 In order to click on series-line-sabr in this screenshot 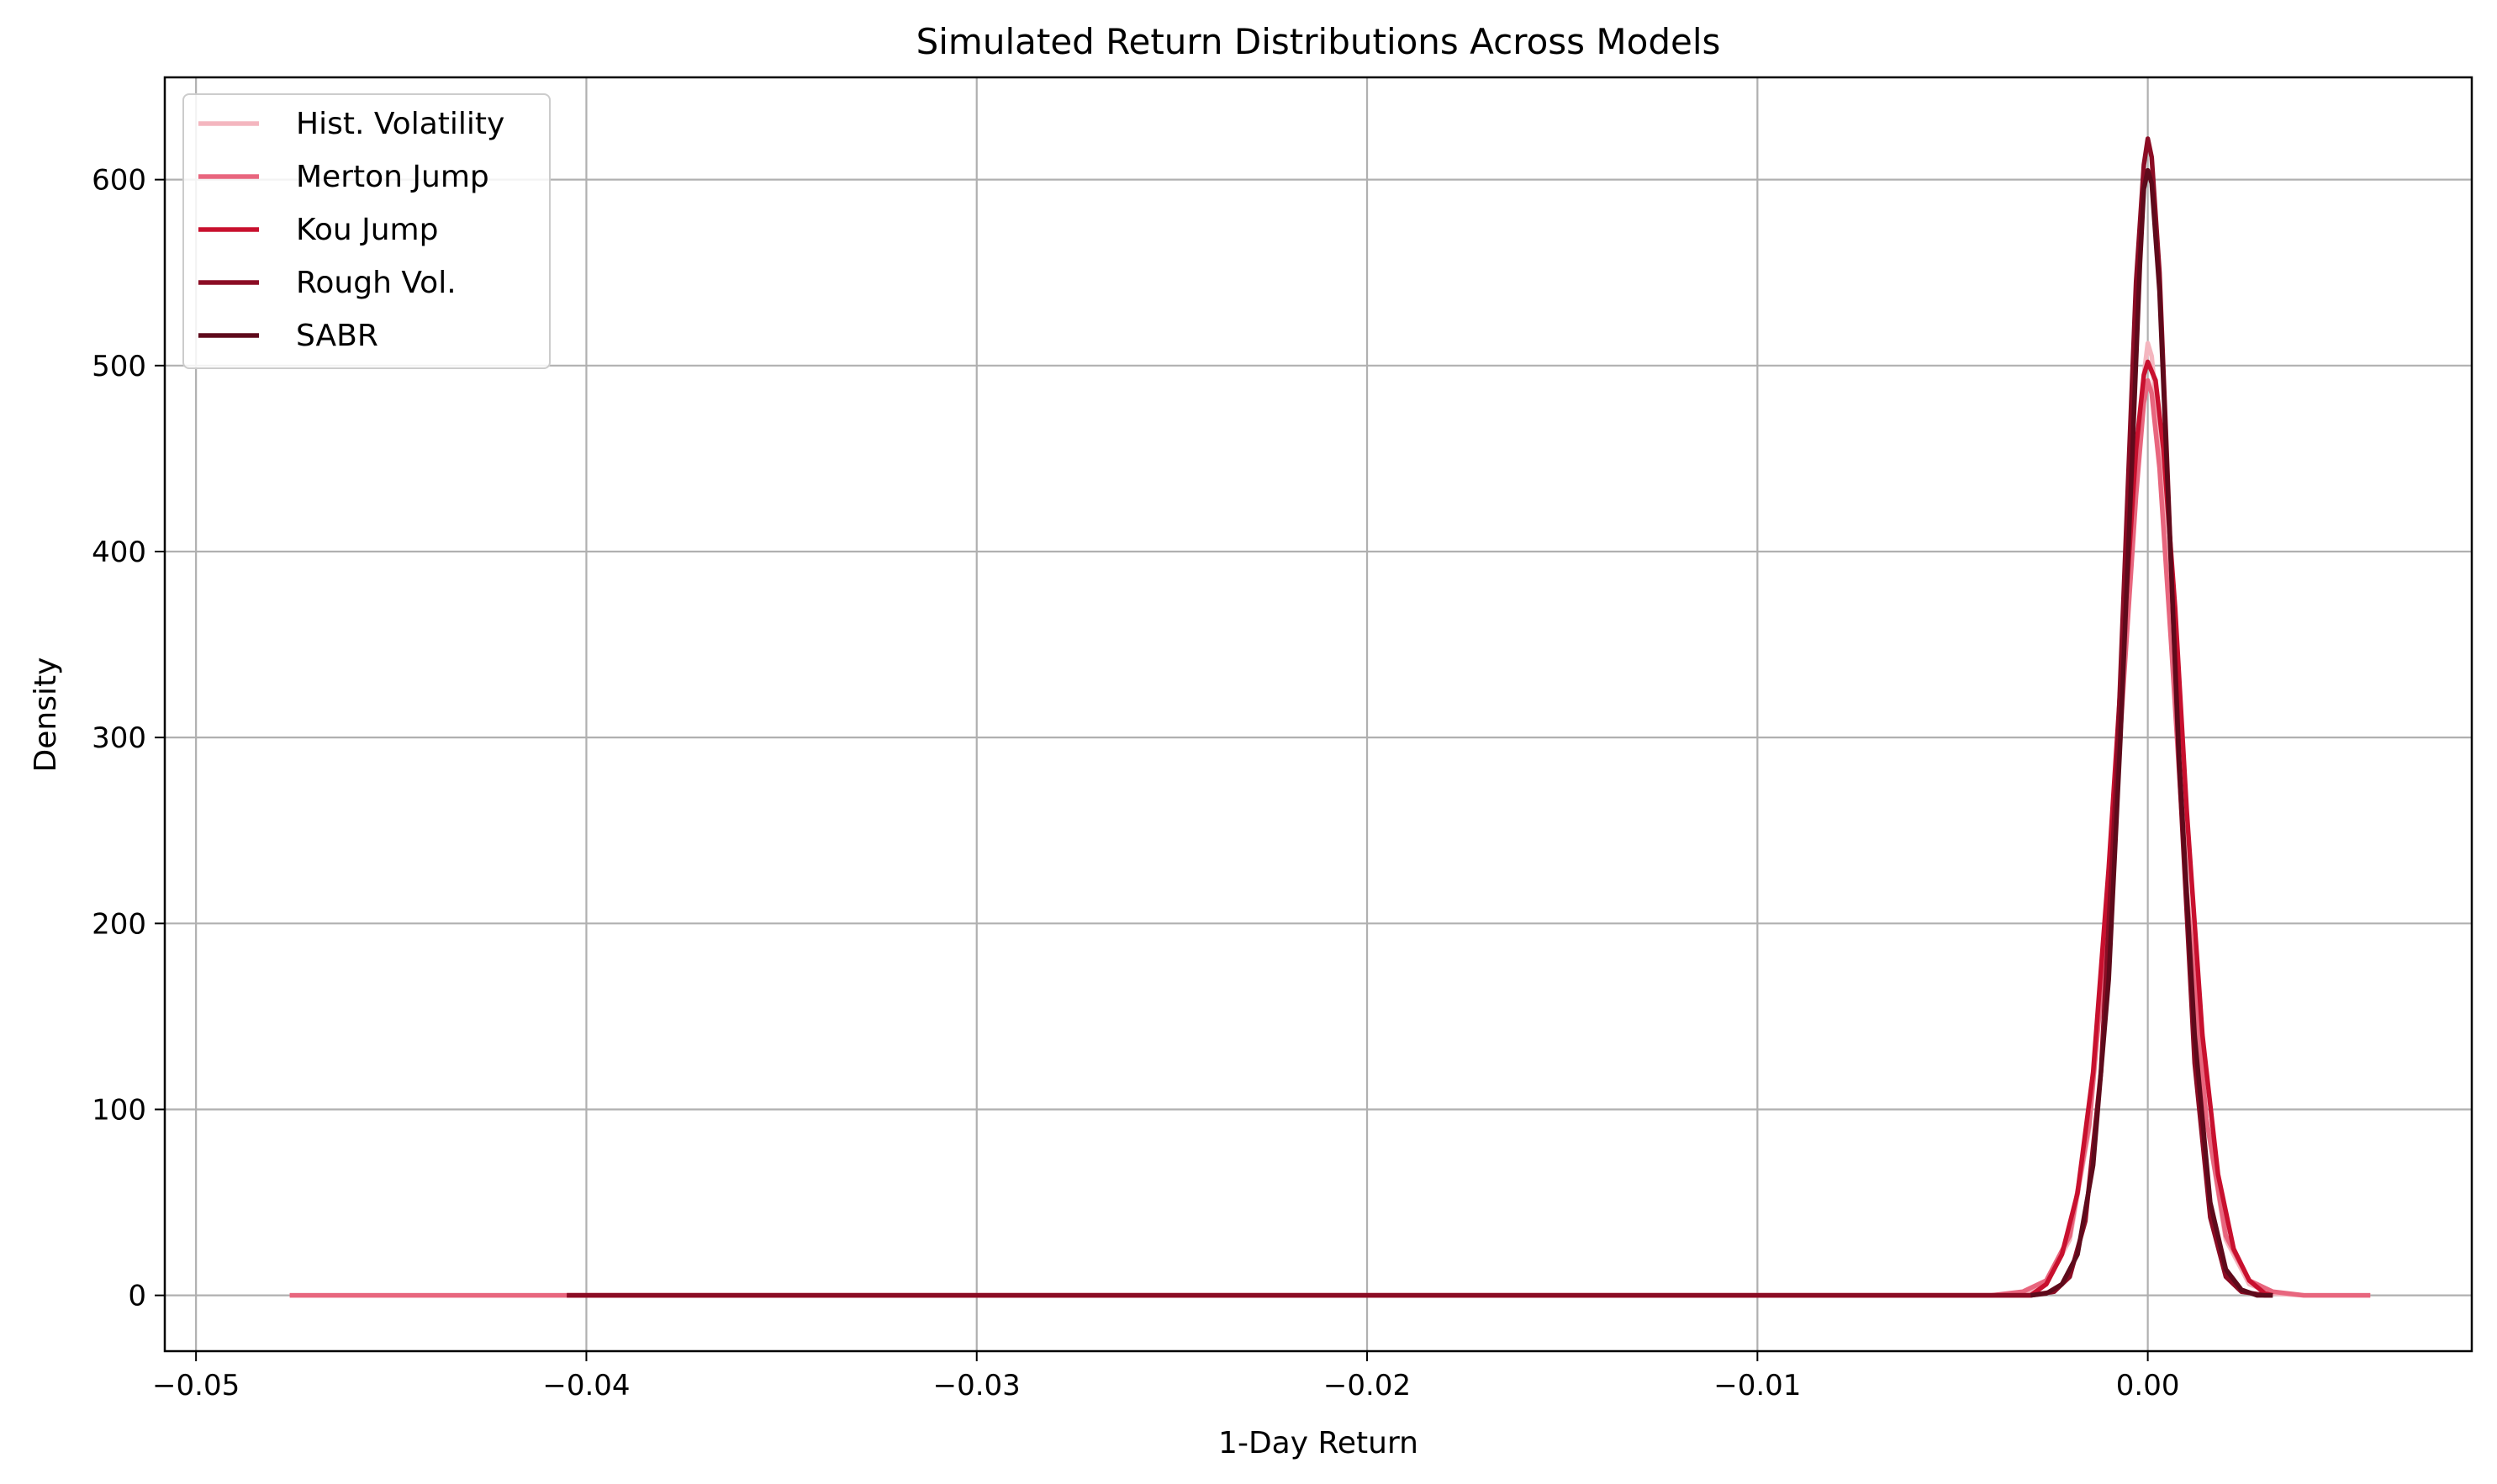, I will do `click(2151, 732)`.